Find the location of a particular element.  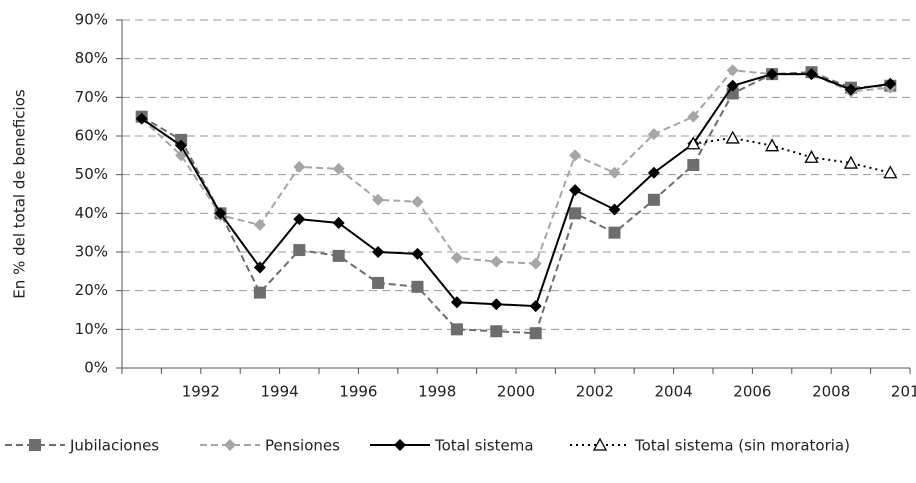

y-tick-label: 80% is located at coordinates (91, 58).